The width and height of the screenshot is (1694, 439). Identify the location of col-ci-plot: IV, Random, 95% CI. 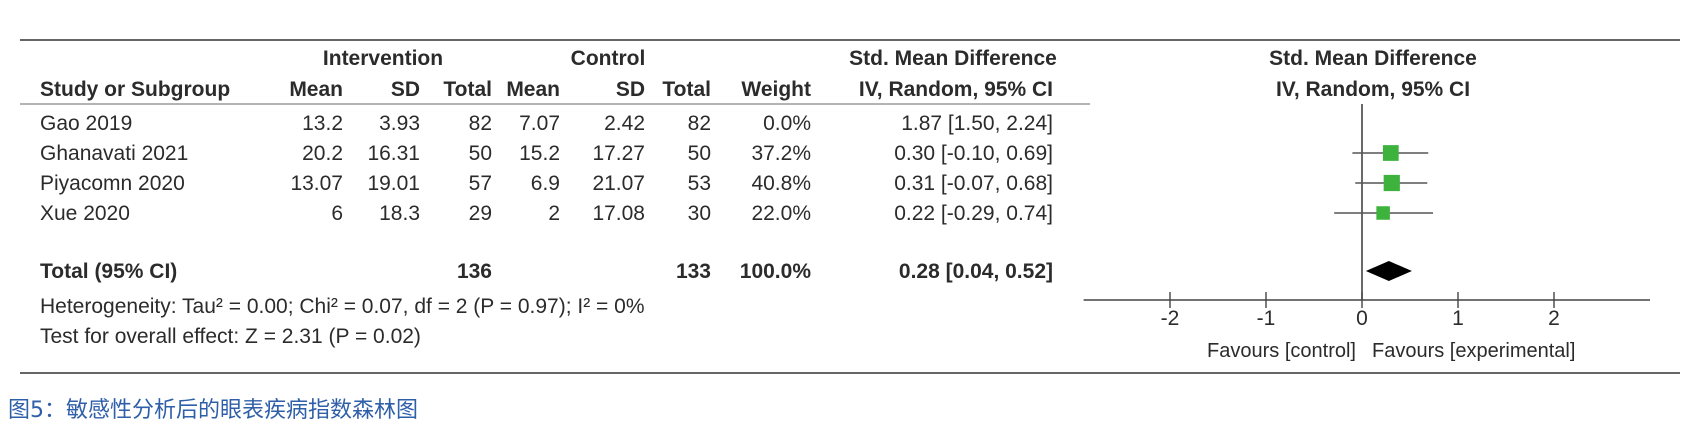
(1373, 89).